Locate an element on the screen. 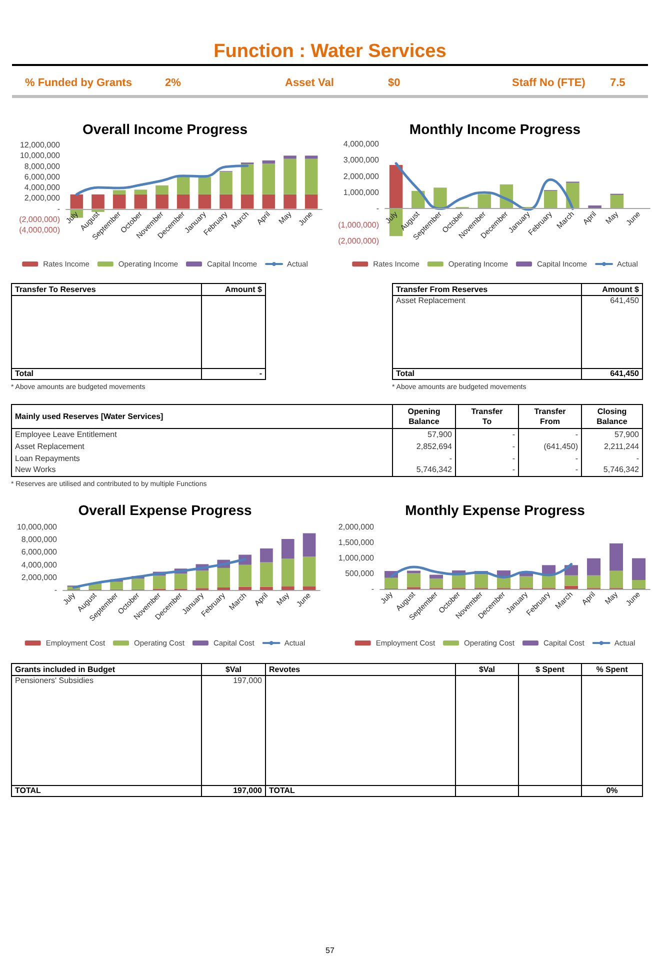  chart-title: Overall Income Progress is located at coordinates (165, 129).